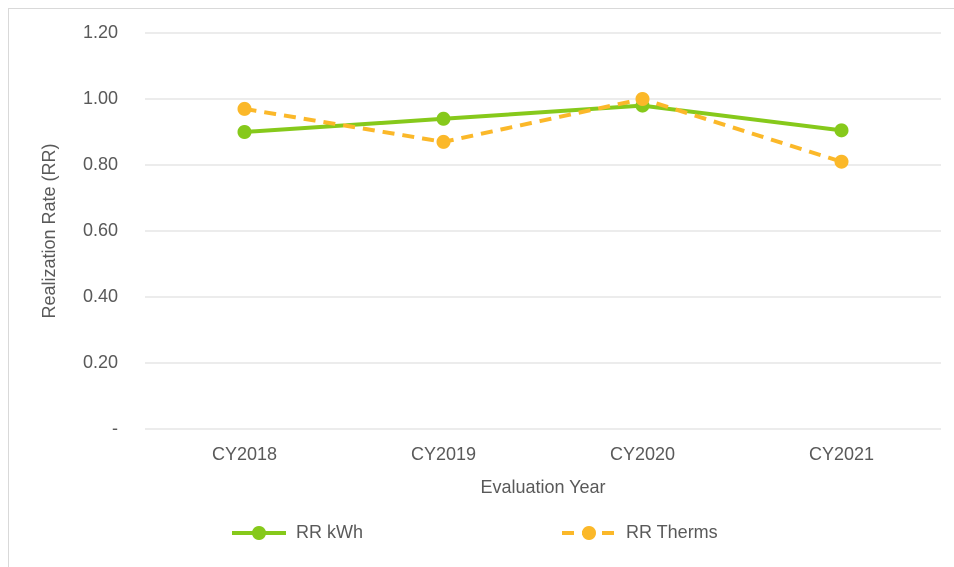  Describe the element at coordinates (329, 532) in the screenshot. I see `legend-label: RR kWh` at that location.